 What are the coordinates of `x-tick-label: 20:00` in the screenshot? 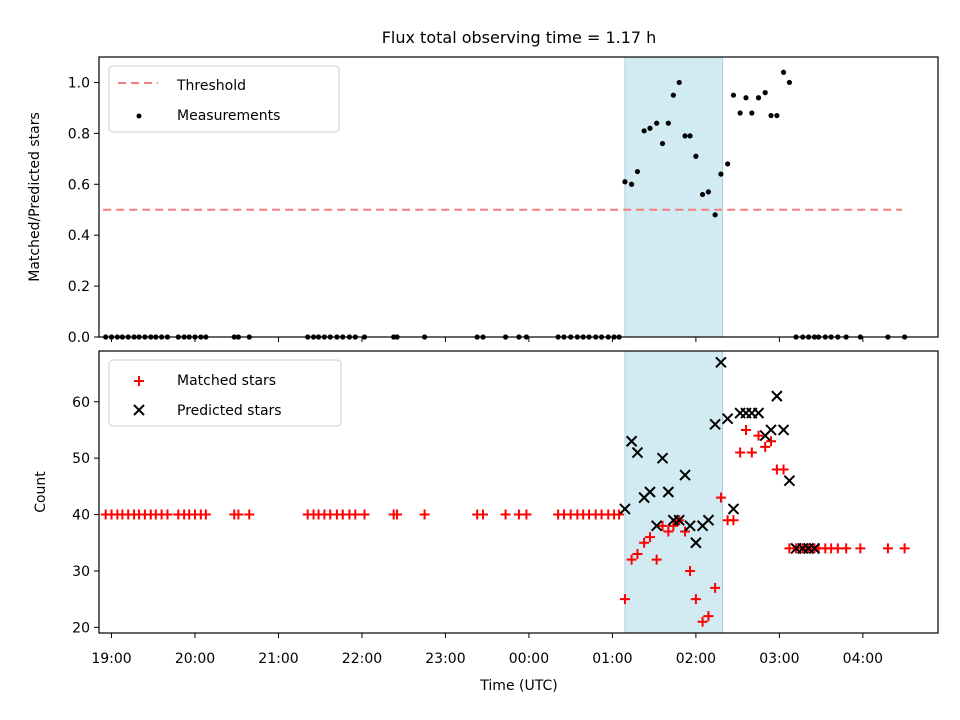 It's located at (195, 659).